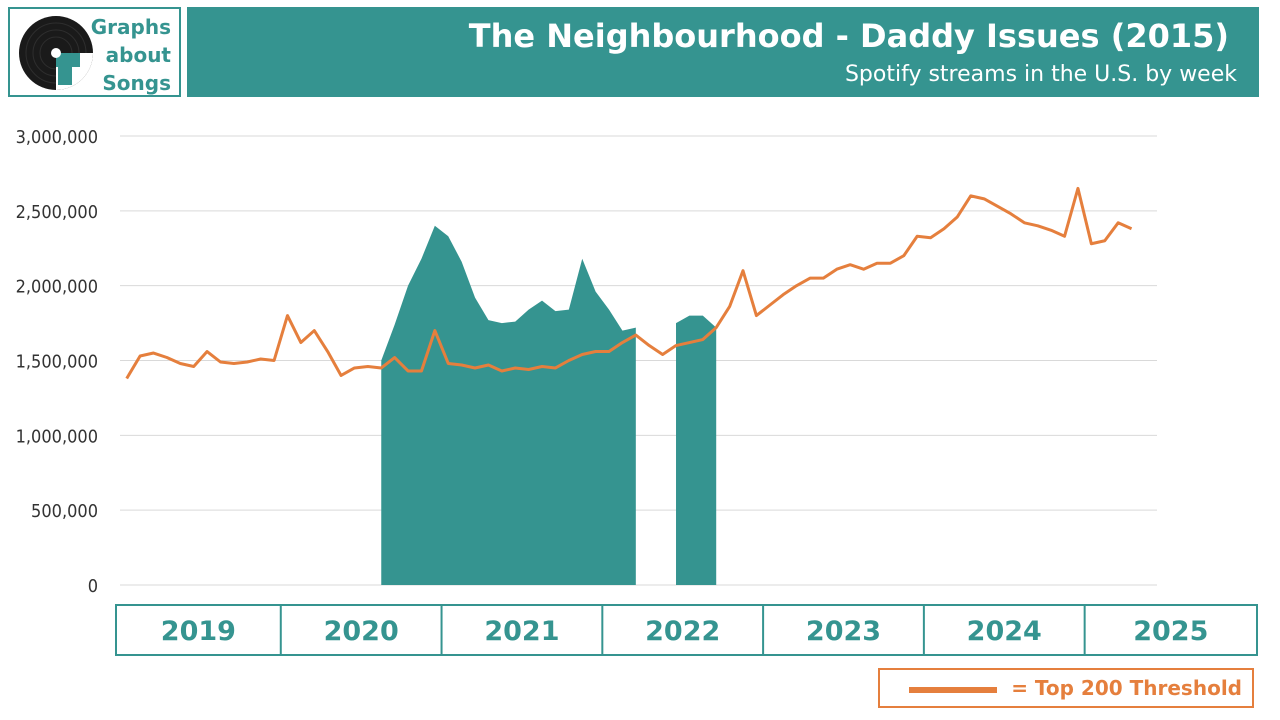 The width and height of the screenshot is (1280, 720). I want to click on y-tick-label: 2,500,000, so click(57, 212).